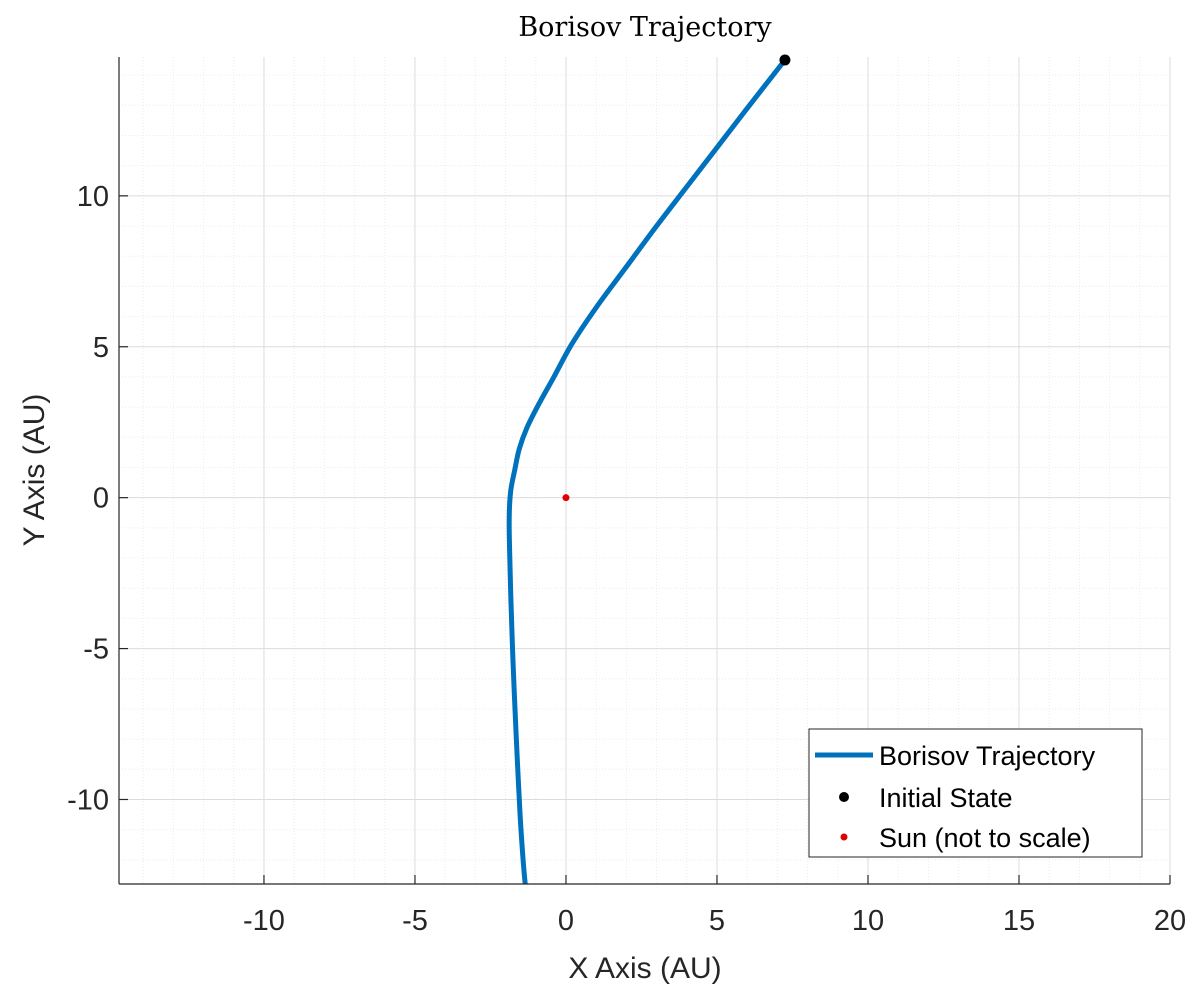 This screenshot has width=1200, height=998. Describe the element at coordinates (987, 756) in the screenshot. I see `legend-label-trajectory: Borisov Trajectory` at that location.